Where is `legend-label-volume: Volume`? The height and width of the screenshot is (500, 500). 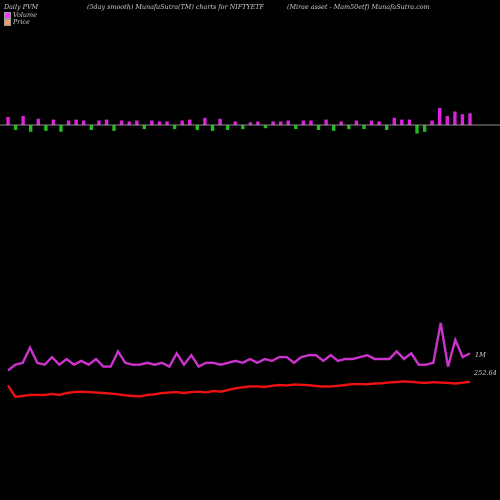
legend-label-volume: Volume is located at coordinates (25, 15).